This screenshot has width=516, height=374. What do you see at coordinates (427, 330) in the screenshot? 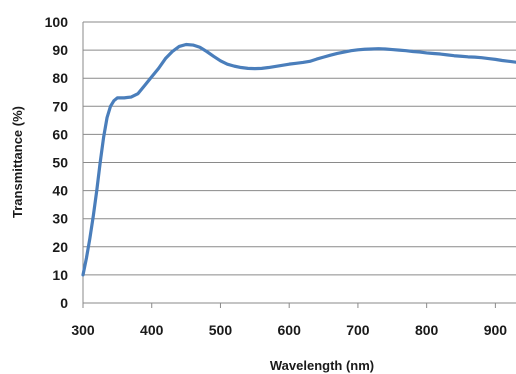
I see `x-tick-label: 800` at bounding box center [427, 330].